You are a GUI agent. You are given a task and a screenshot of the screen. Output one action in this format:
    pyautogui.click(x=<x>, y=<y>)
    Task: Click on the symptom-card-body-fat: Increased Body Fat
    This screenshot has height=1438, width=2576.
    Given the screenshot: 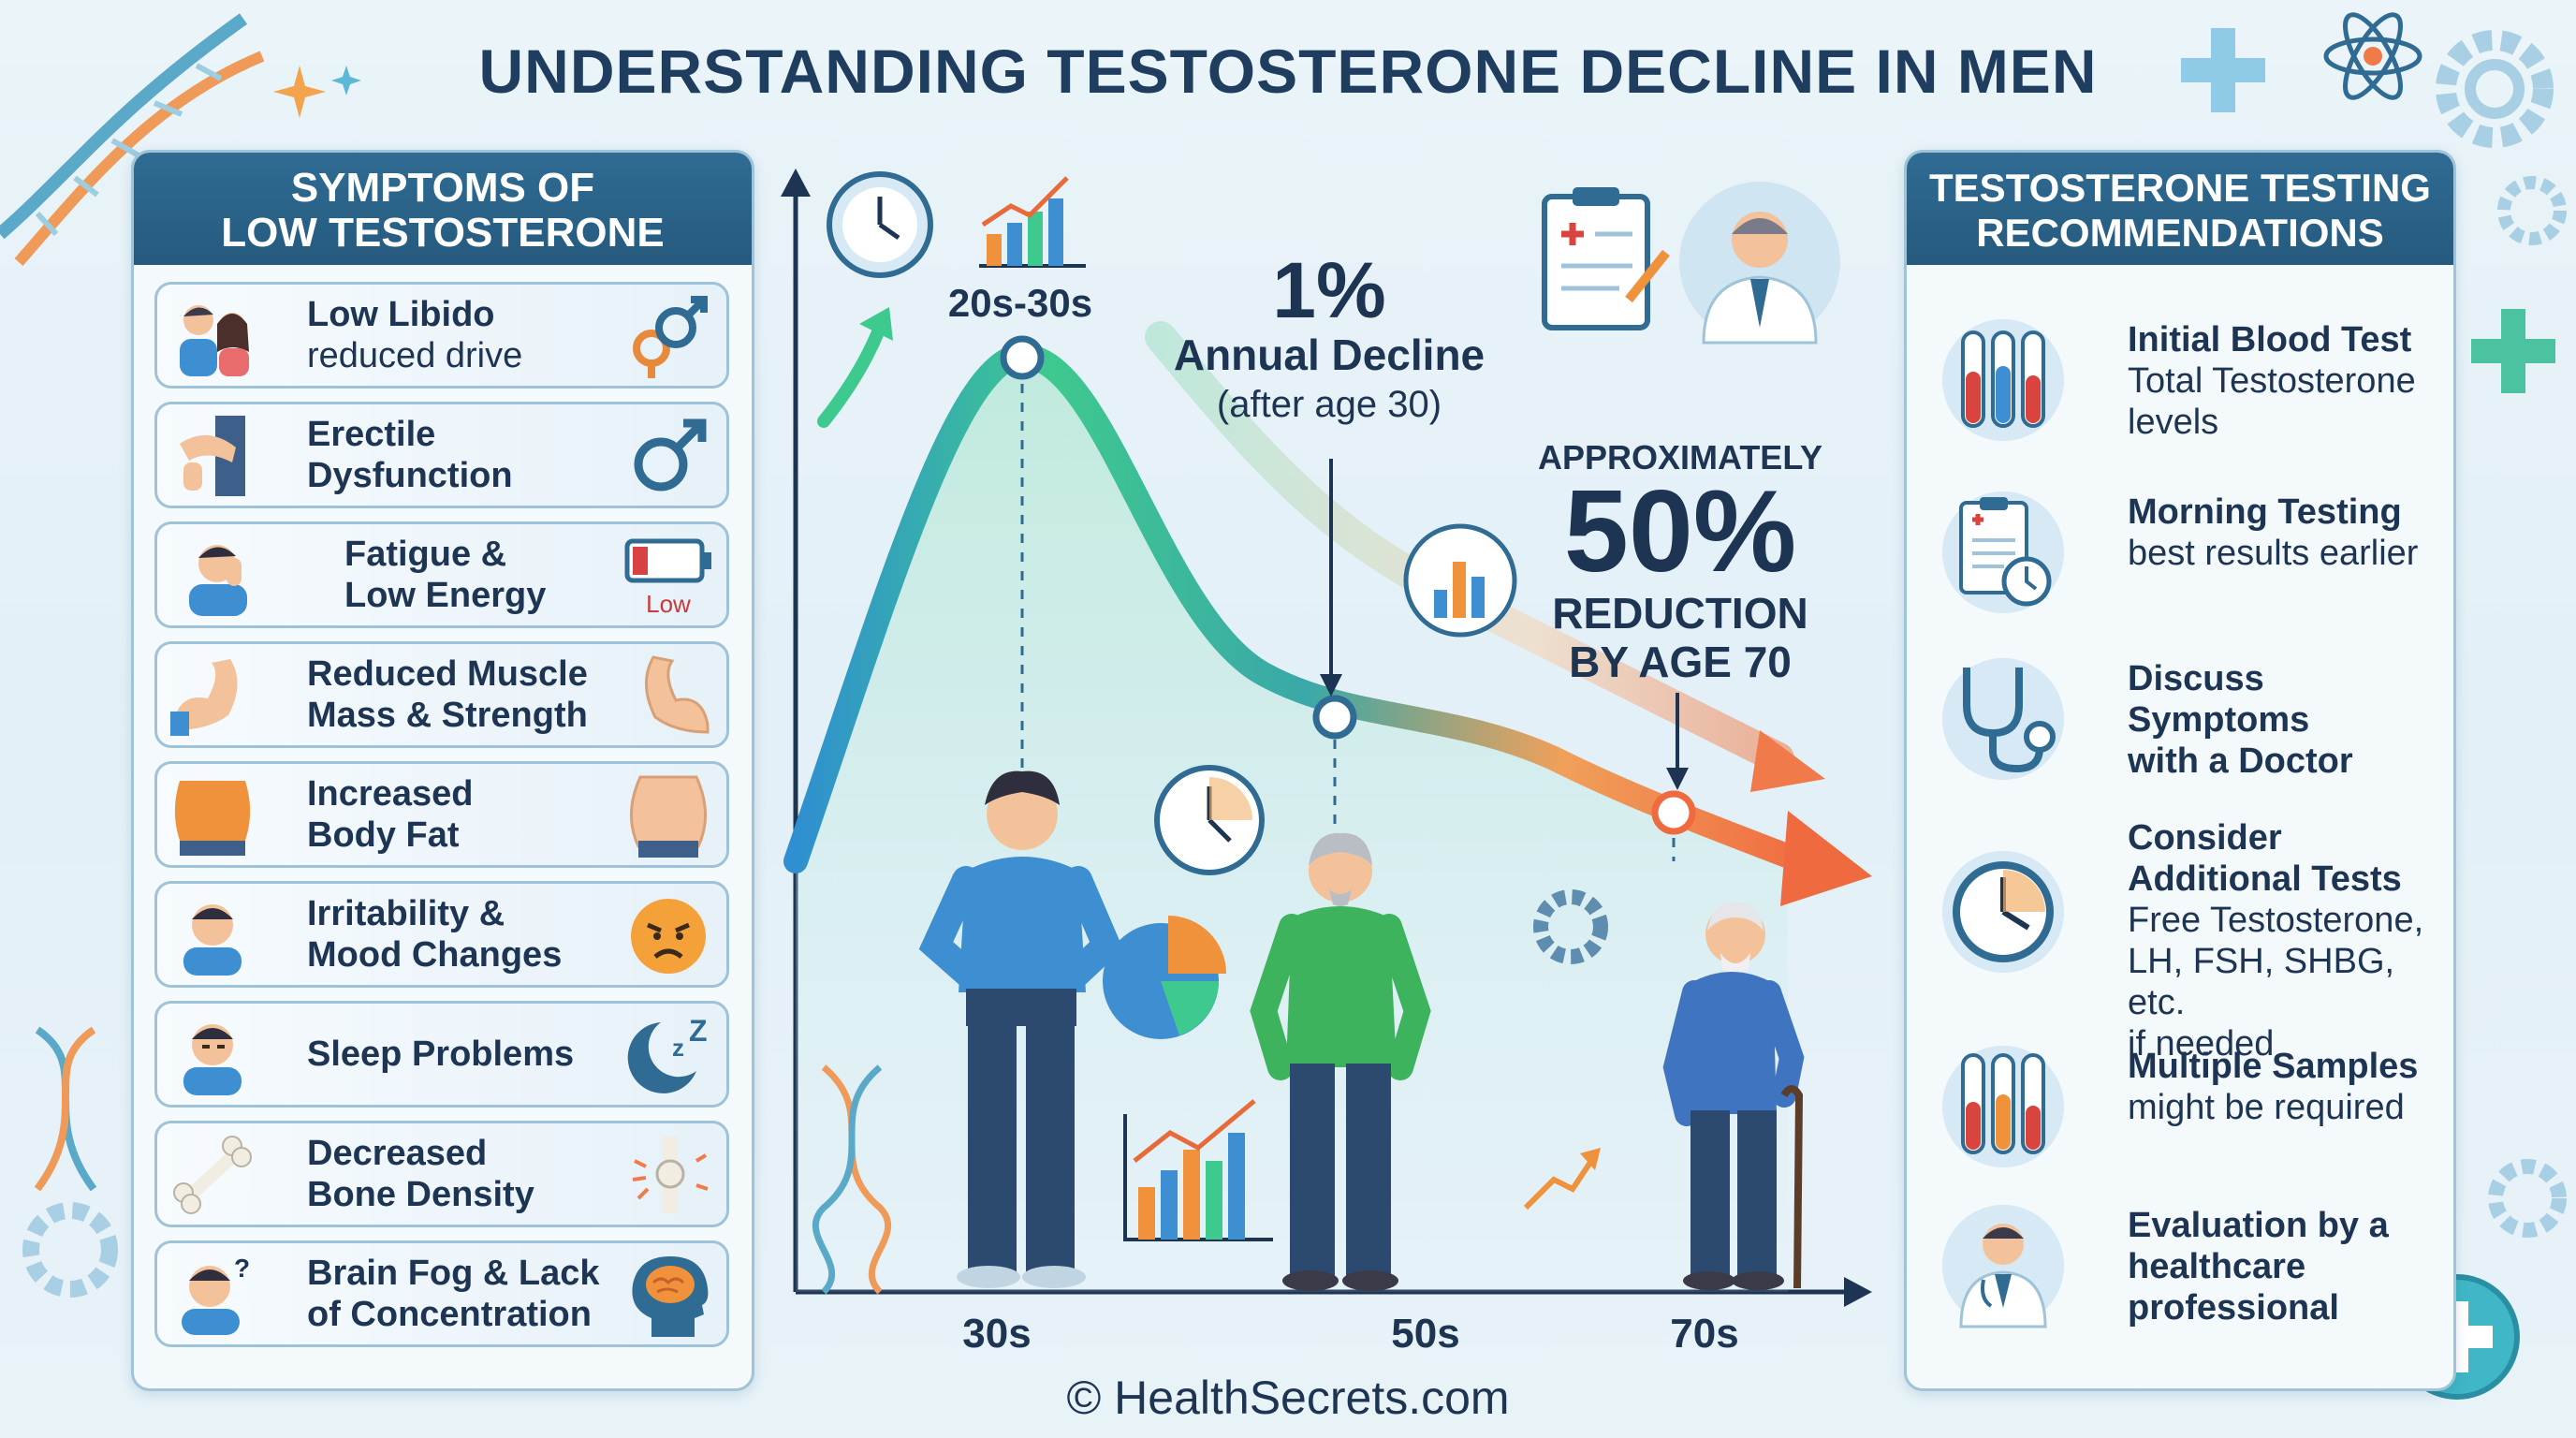 What is the action you would take?
    pyautogui.click(x=441, y=814)
    